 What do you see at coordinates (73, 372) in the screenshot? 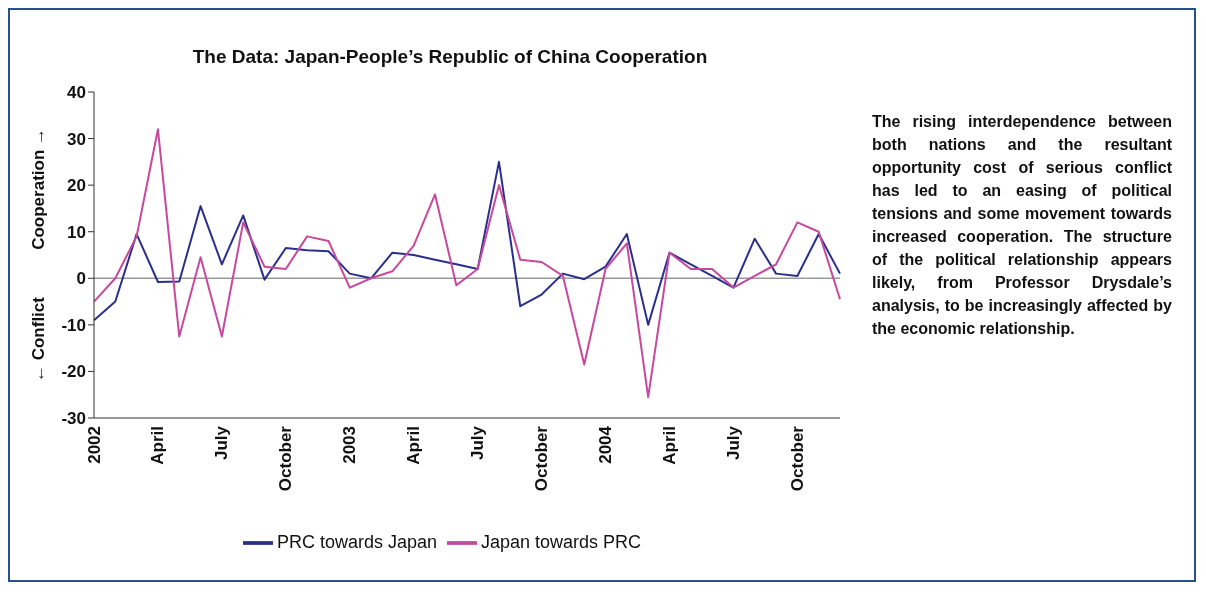
I see `y-tick-label: -20` at bounding box center [73, 372].